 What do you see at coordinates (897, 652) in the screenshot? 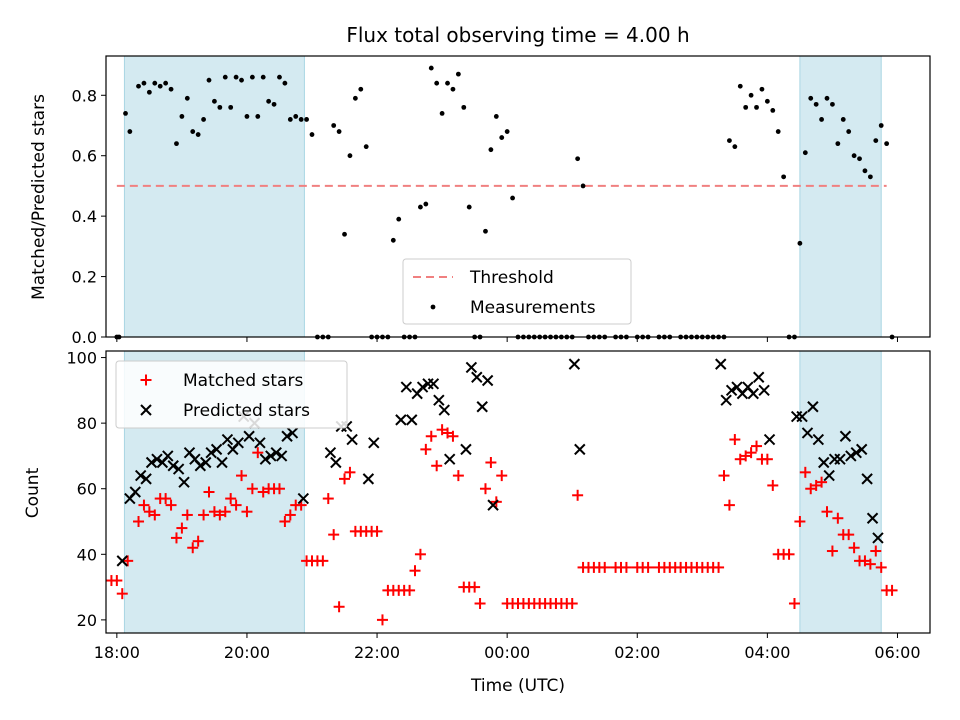
I see `x-tick-label: 06:00` at bounding box center [897, 652].